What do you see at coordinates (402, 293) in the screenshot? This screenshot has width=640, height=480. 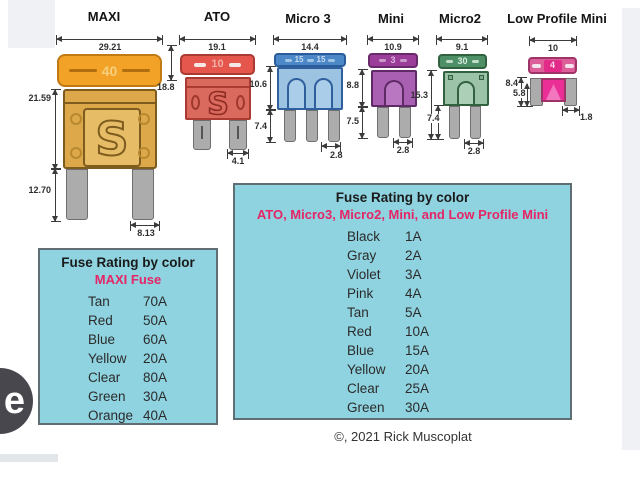 I see `table-row: Pink 4A` at bounding box center [402, 293].